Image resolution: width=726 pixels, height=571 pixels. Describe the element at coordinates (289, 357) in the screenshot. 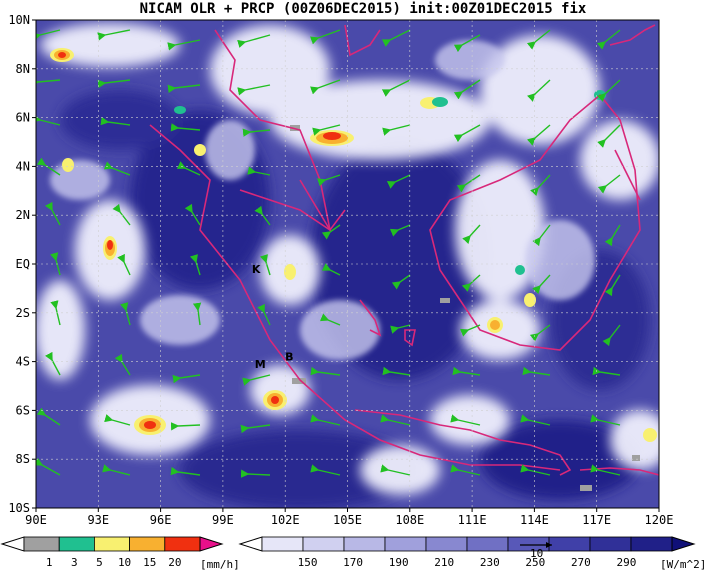

I see `location-marker-label: B` at that location.